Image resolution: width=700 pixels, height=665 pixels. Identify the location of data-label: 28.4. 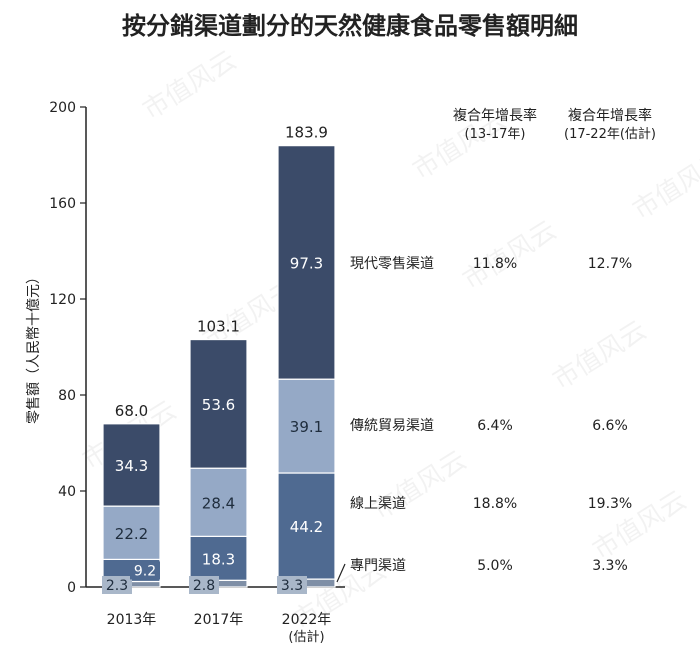
(218, 503).